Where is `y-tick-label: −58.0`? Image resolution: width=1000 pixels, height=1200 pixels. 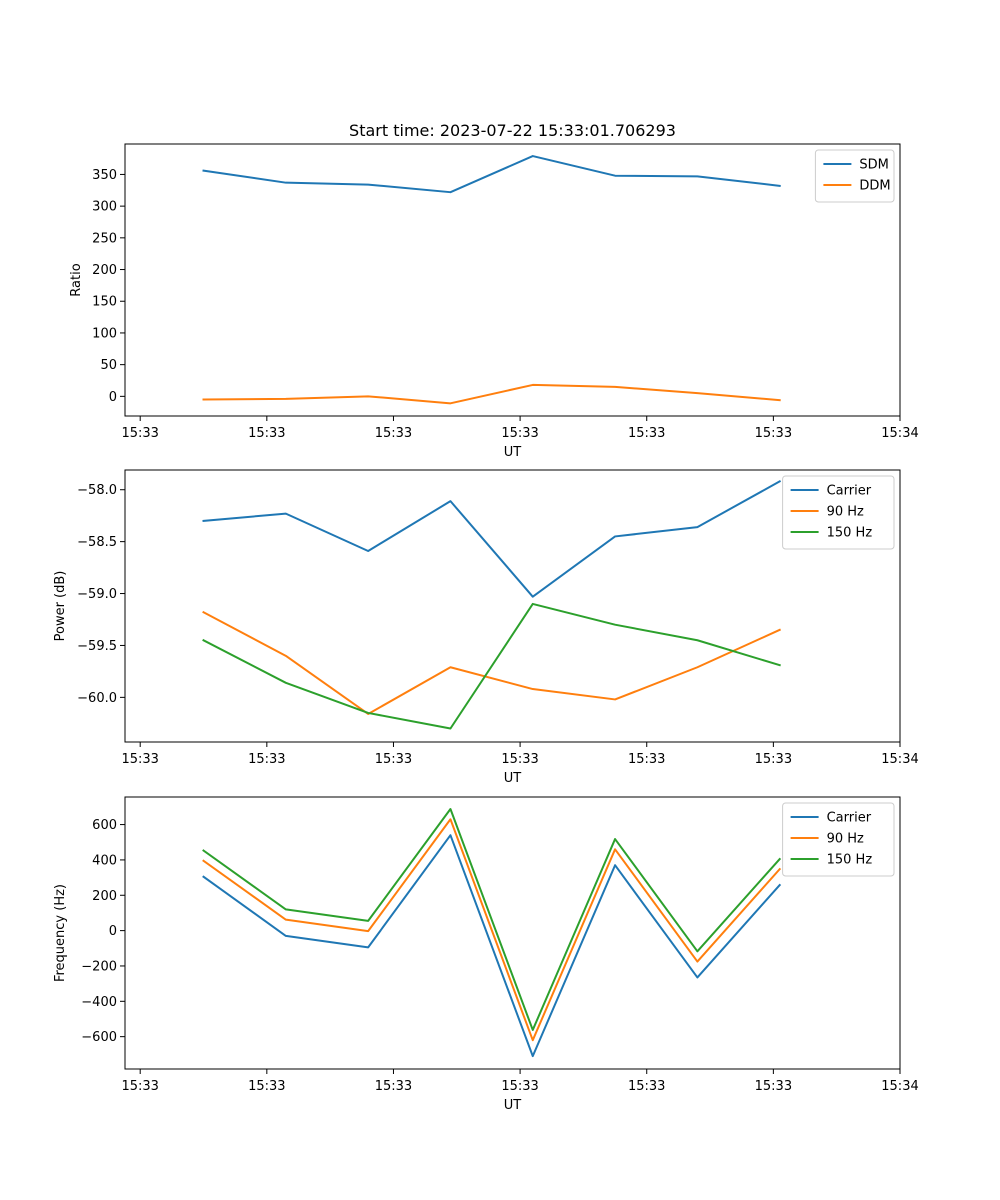
y-tick-label: −58.0 is located at coordinates (97, 490).